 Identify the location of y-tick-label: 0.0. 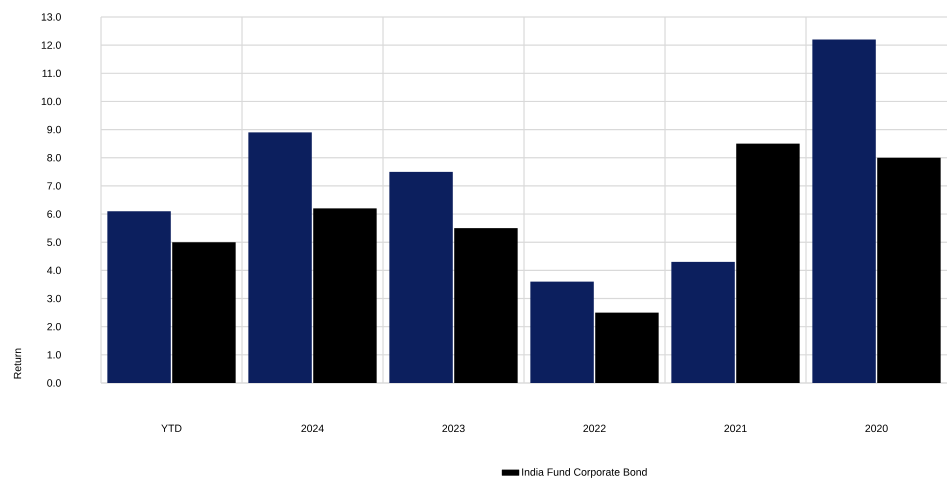
(54, 383).